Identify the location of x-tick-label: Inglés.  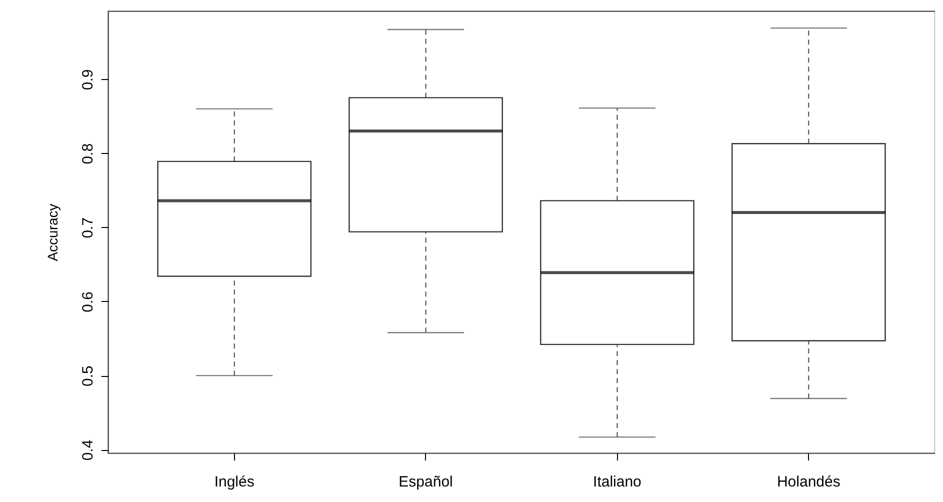
(234, 482).